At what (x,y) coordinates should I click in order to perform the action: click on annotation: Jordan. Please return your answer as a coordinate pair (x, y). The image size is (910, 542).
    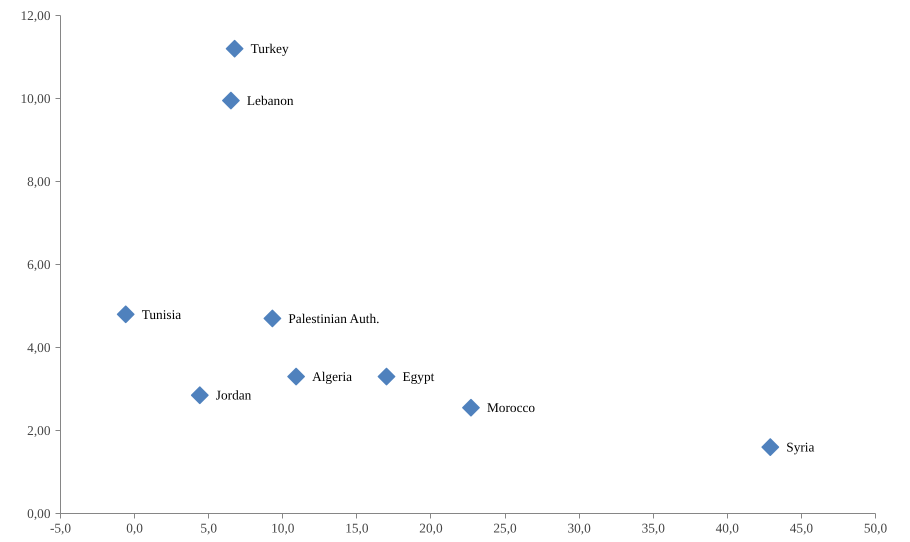
    Looking at the image, I should click on (234, 395).